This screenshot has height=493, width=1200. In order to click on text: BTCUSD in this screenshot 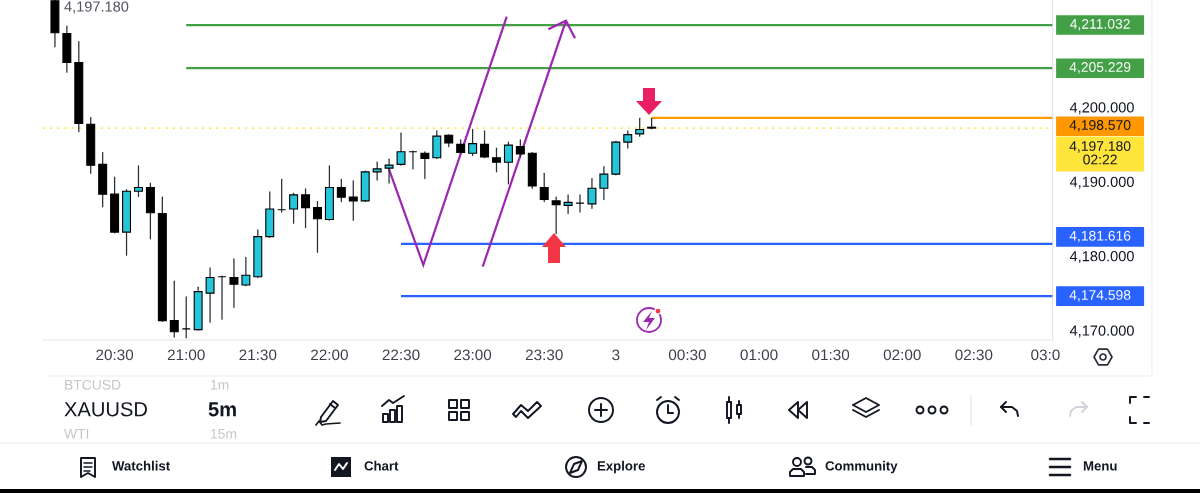, I will do `click(93, 384)`.